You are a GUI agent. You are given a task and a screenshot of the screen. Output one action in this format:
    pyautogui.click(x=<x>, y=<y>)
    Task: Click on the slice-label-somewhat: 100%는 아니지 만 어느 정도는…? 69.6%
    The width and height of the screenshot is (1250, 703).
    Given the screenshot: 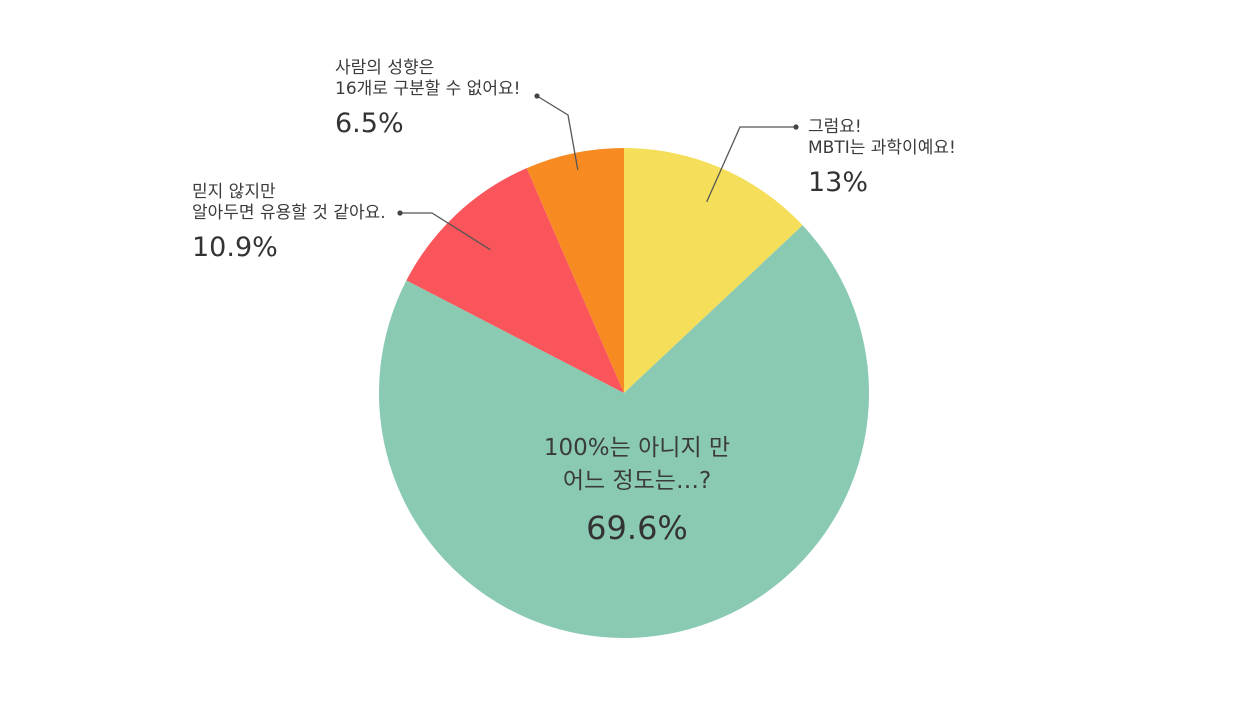 What is the action you would take?
    pyautogui.click(x=637, y=489)
    